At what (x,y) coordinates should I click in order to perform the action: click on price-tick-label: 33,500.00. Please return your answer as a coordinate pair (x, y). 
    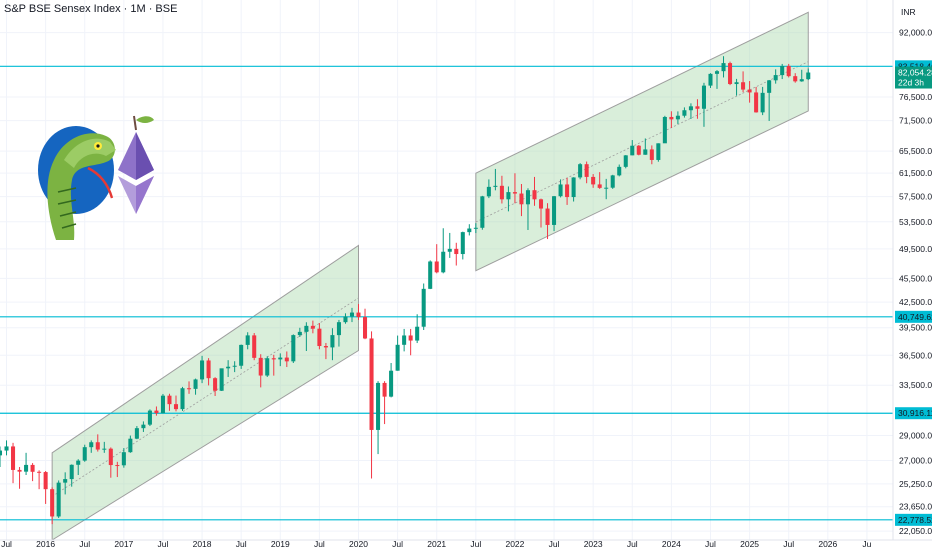
    Looking at the image, I should click on (915, 385).